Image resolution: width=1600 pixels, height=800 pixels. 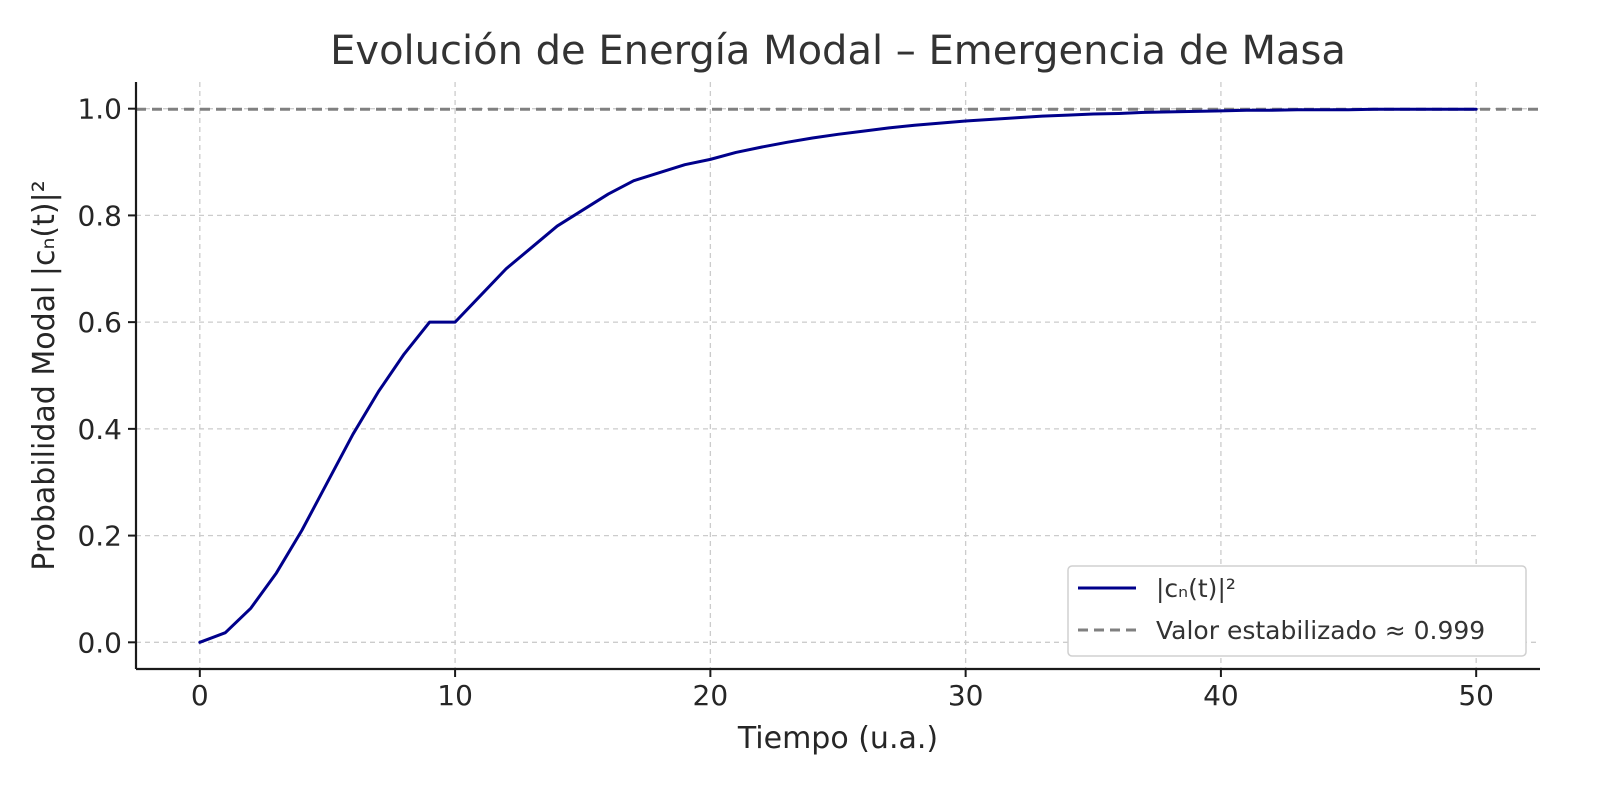 What do you see at coordinates (99, 536) in the screenshot?
I see `y-tick-label: 0.2` at bounding box center [99, 536].